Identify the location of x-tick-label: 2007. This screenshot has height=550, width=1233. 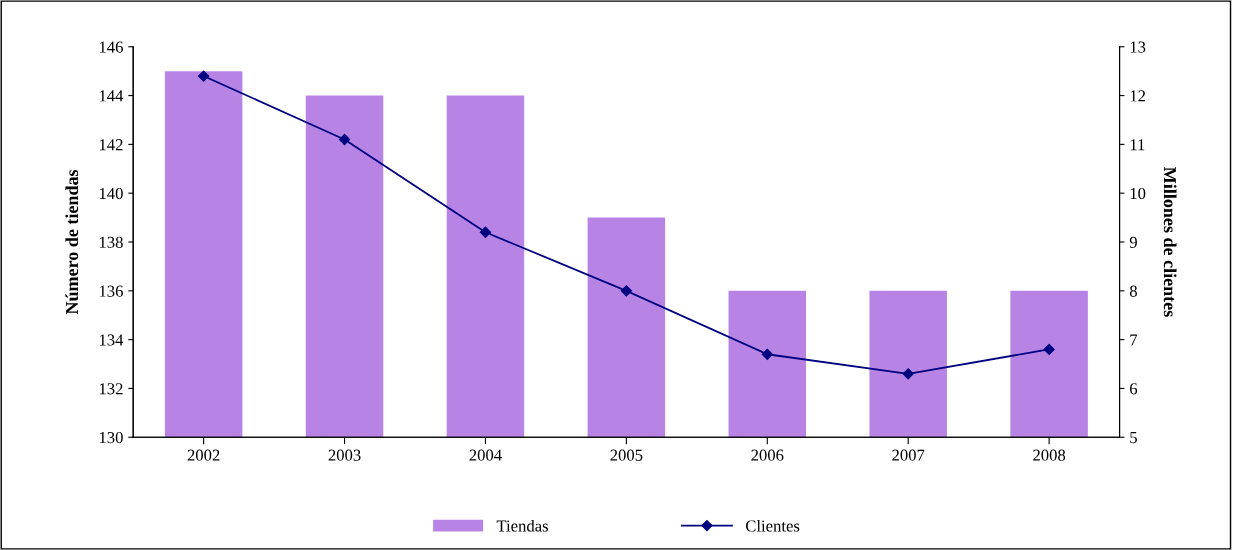
(908, 455).